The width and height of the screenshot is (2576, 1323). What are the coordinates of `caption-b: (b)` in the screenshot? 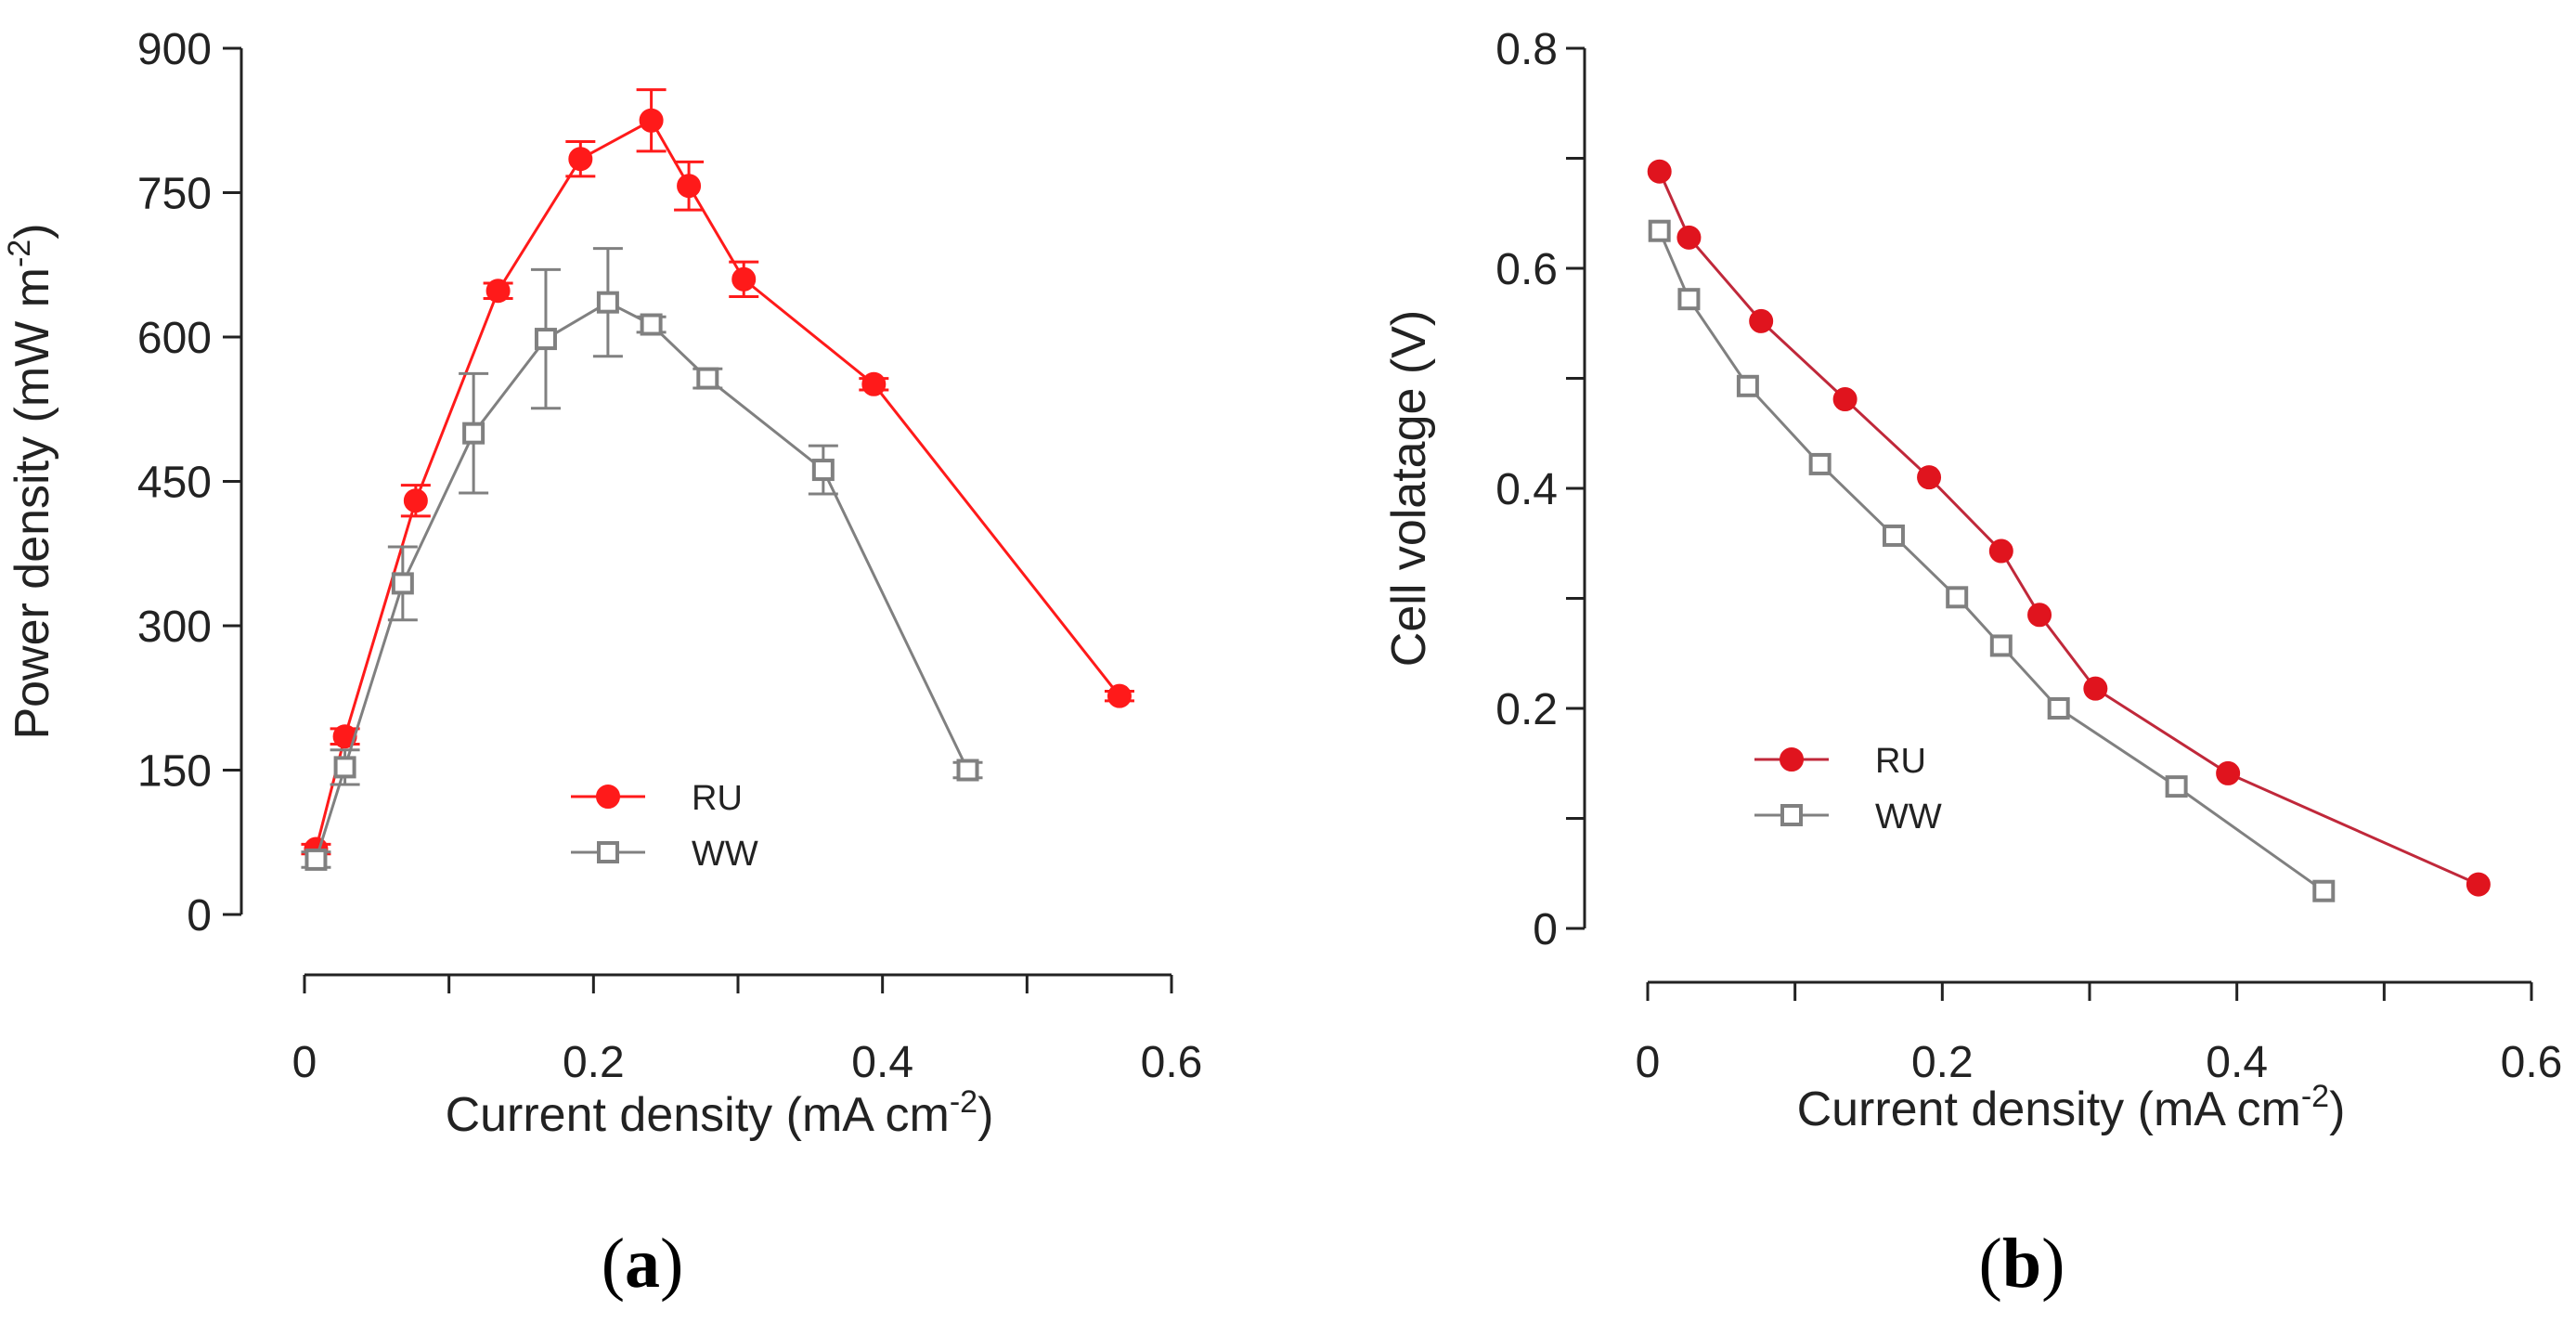 It's located at (2021, 1264).